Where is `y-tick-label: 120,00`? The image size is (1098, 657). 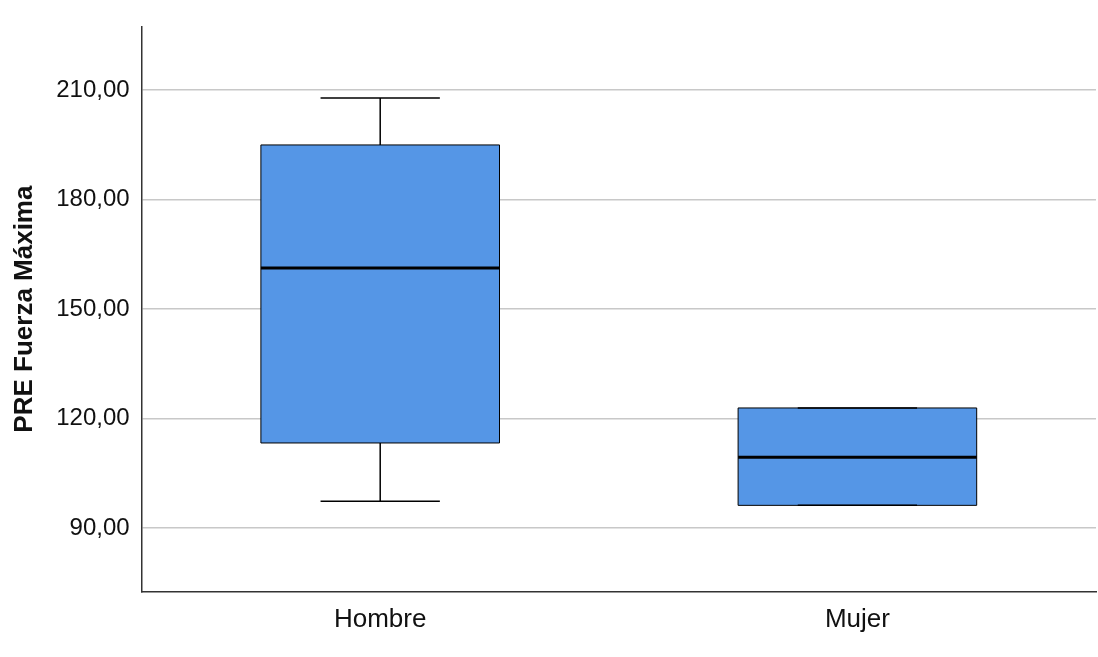
y-tick-label: 120,00 is located at coordinates (93, 417).